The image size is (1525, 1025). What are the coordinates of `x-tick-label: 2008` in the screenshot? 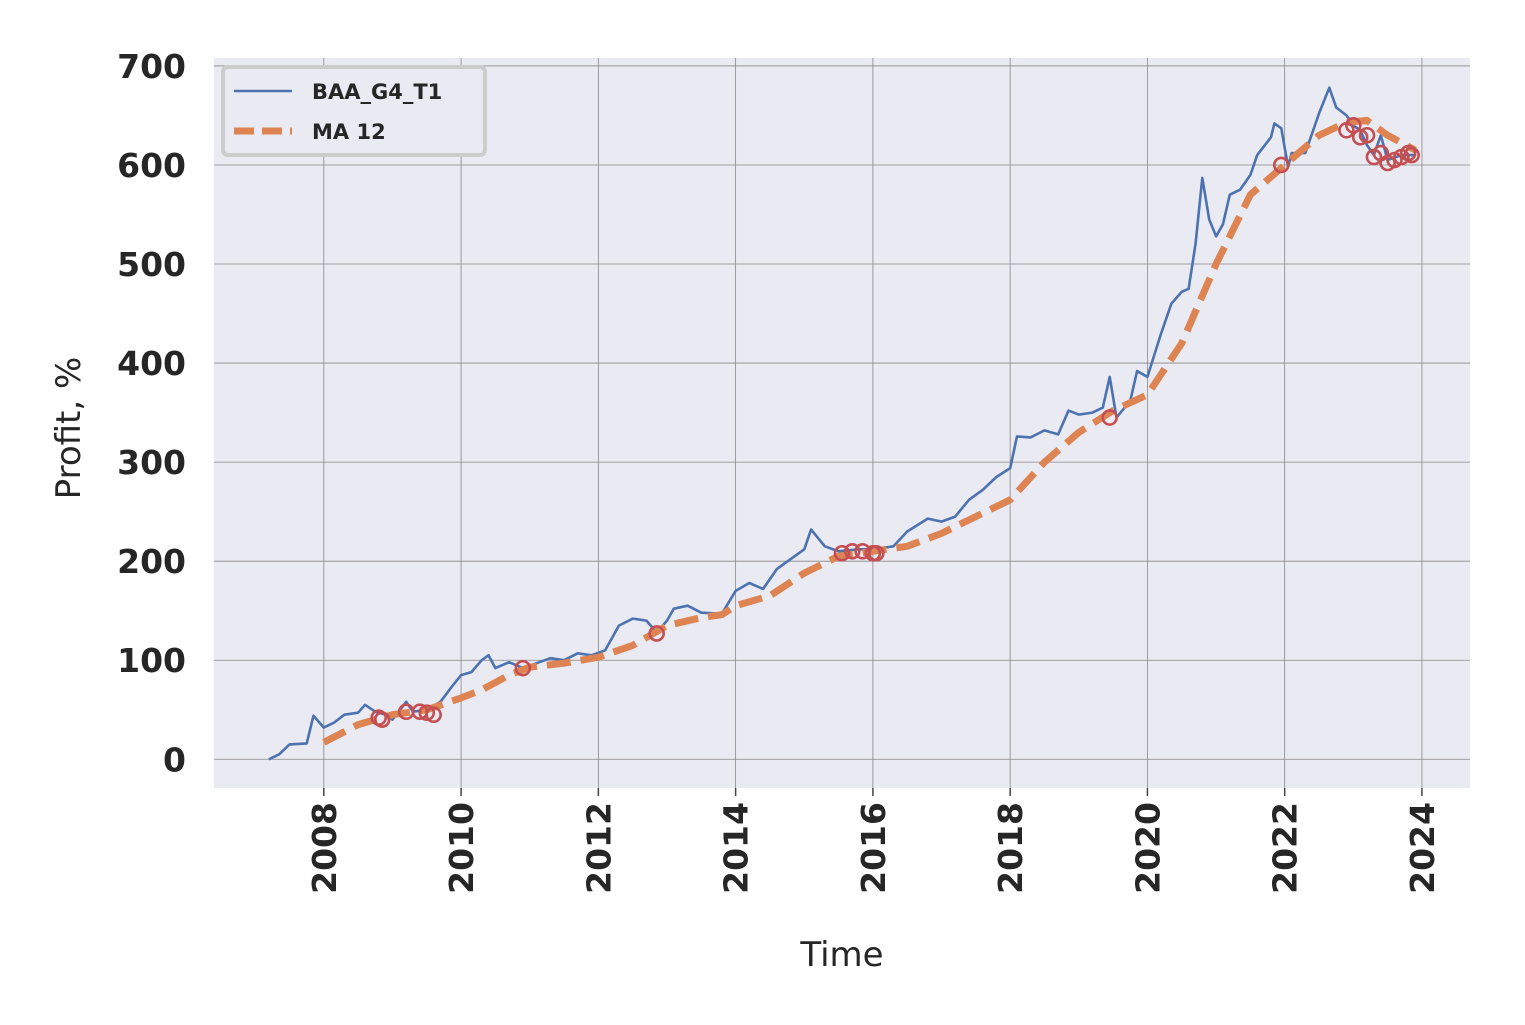 It's located at (324, 848).